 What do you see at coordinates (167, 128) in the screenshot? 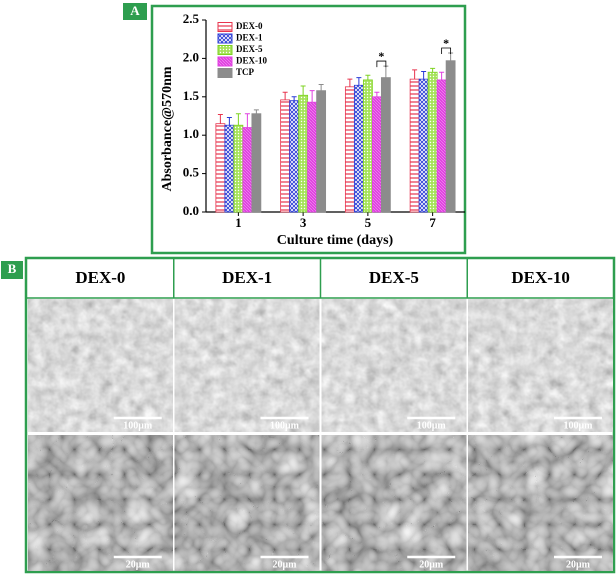
I see `y-axis-label: Absorbance@570nm` at bounding box center [167, 128].